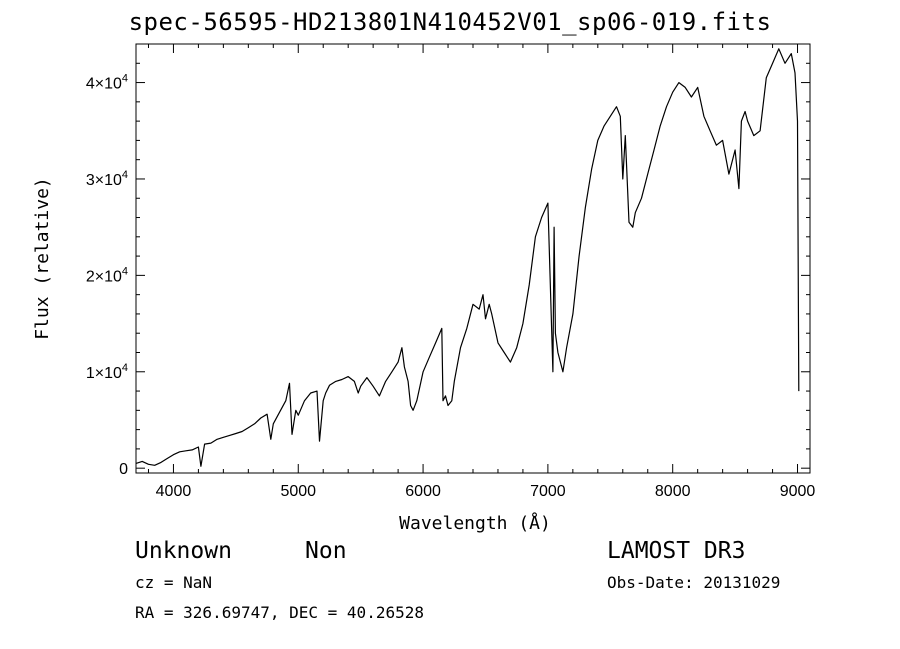  Describe the element at coordinates (673, 491) in the screenshot. I see `x-tick-label: 8000` at that location.